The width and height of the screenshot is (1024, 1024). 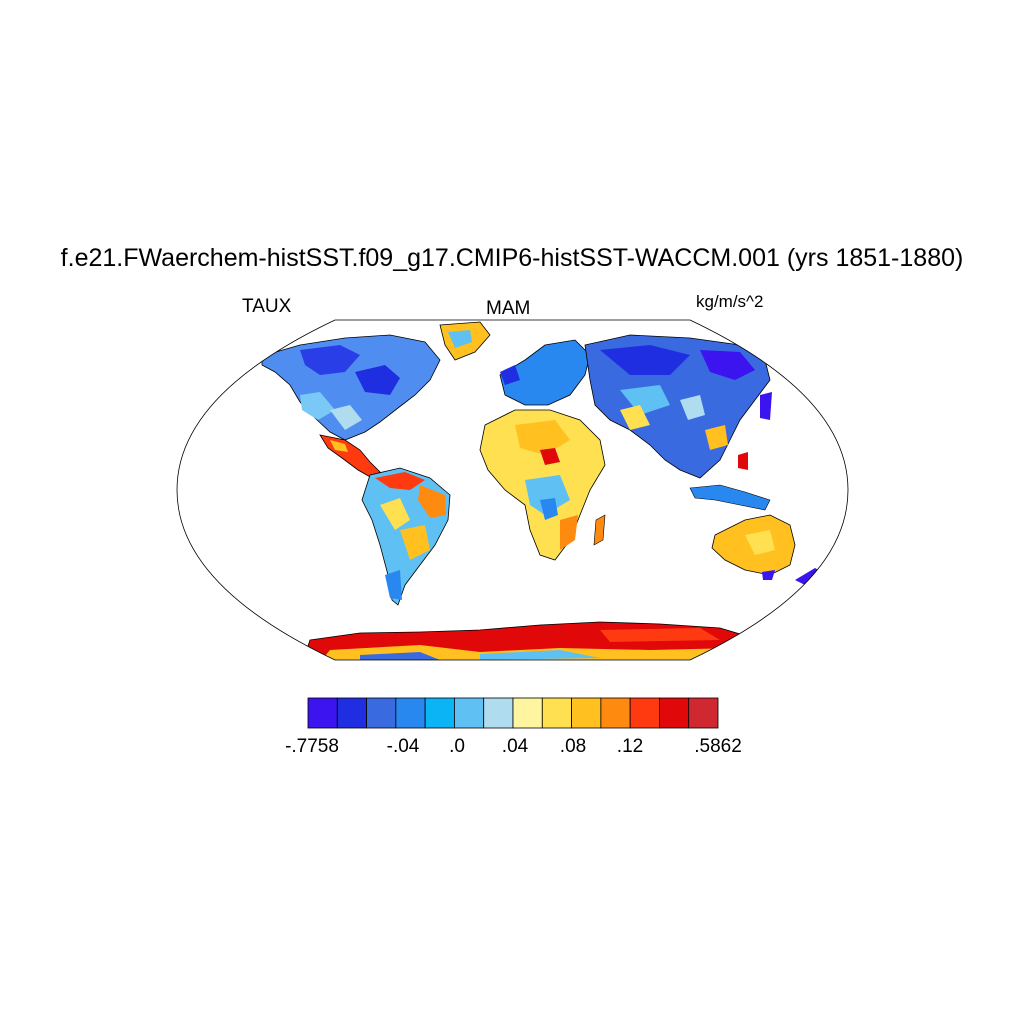 I want to click on europe, so click(x=545, y=372).